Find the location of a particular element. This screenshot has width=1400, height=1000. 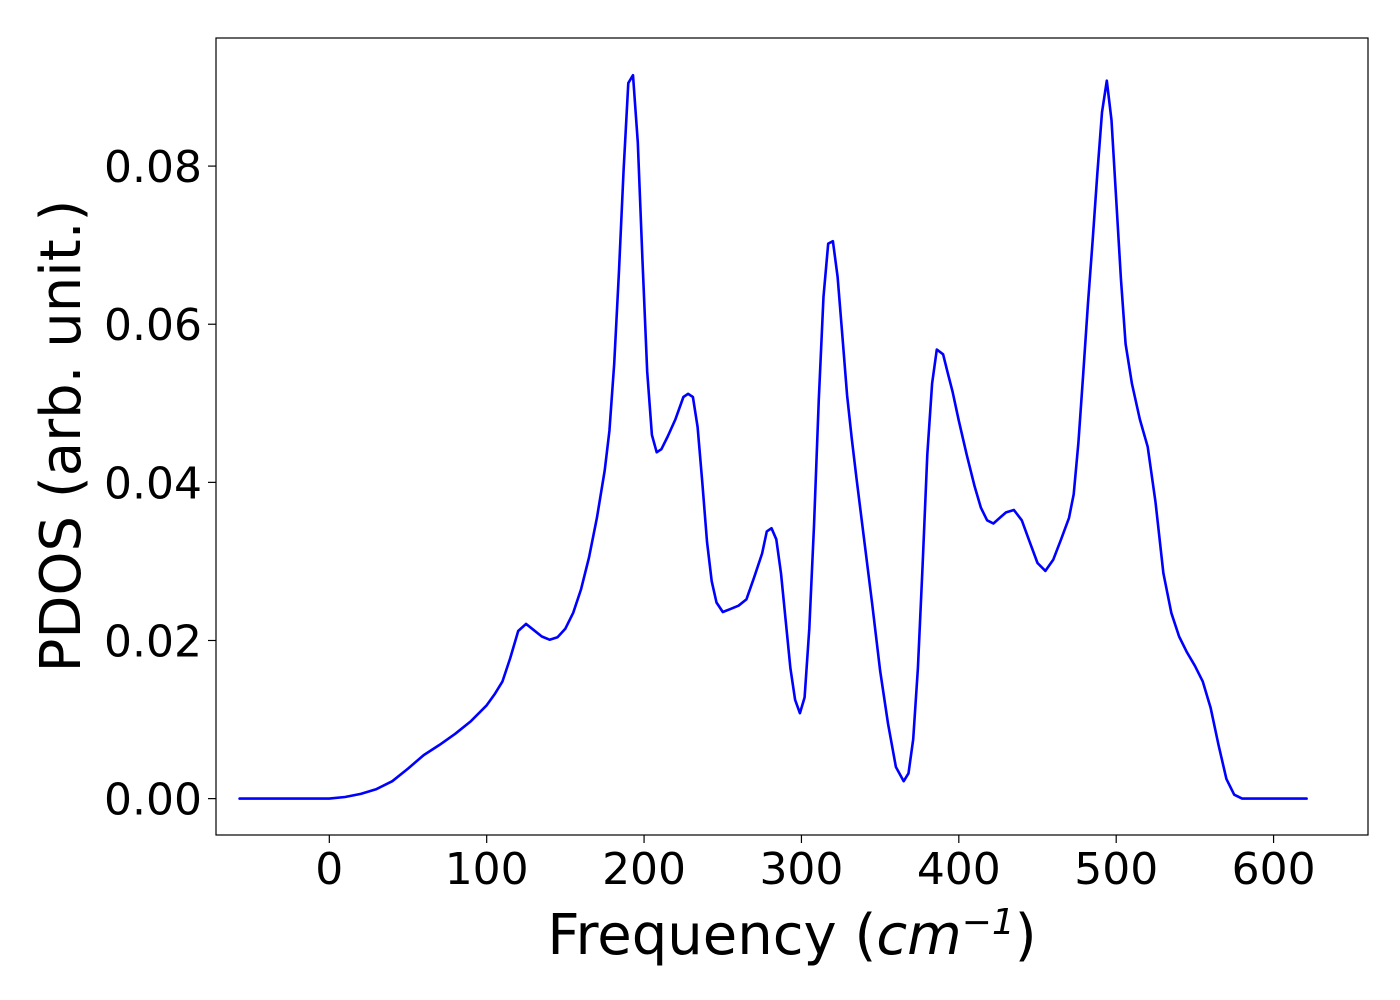

x-axis-label: Frequency (cm−1) is located at coordinates (791, 935).